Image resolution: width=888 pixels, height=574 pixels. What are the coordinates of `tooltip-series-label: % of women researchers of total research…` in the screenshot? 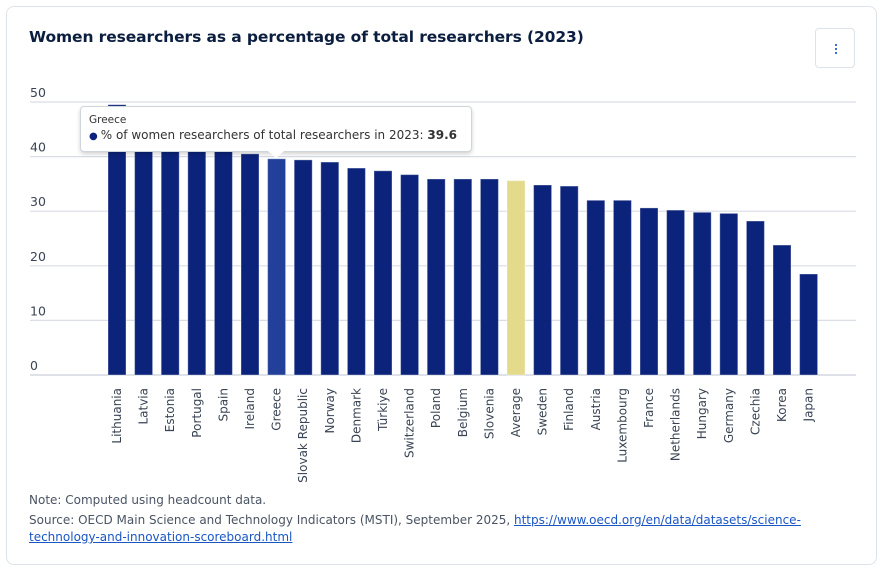 It's located at (262, 135).